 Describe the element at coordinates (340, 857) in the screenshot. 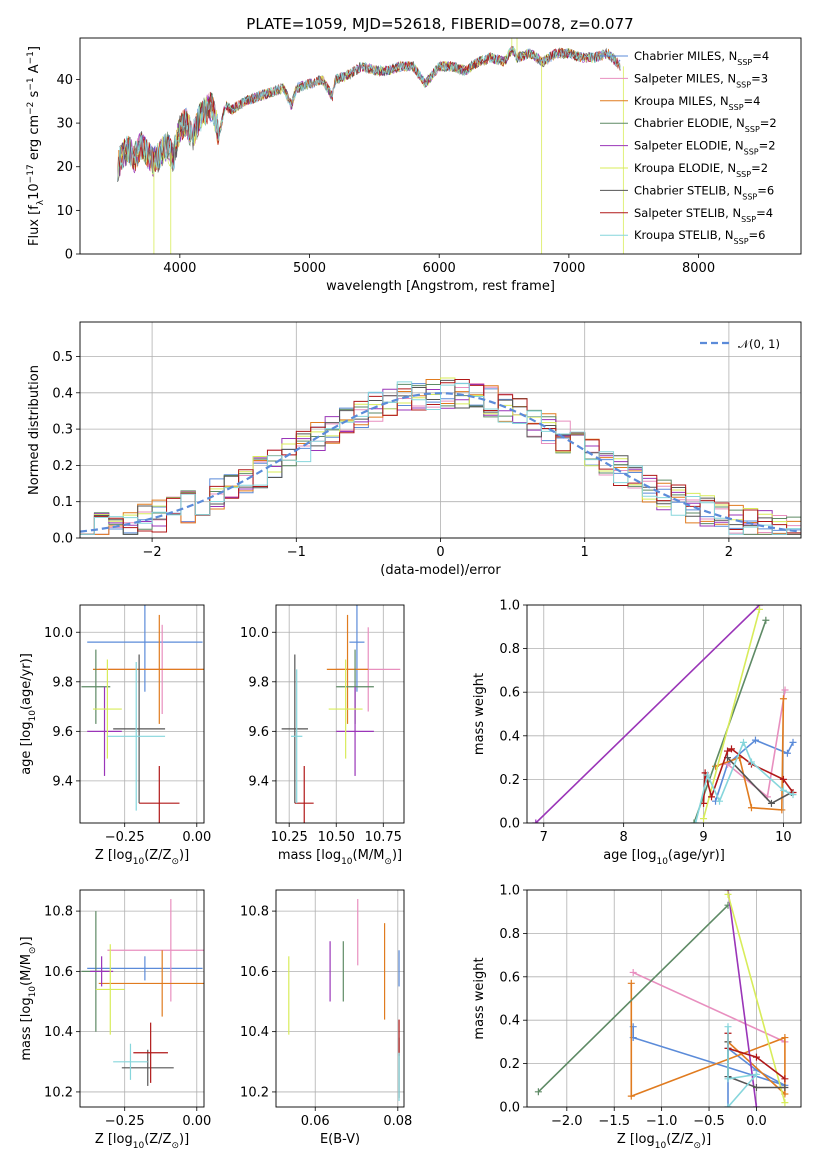

I see `x-axis-label: mass [log10(M/M⊙)]` at that location.